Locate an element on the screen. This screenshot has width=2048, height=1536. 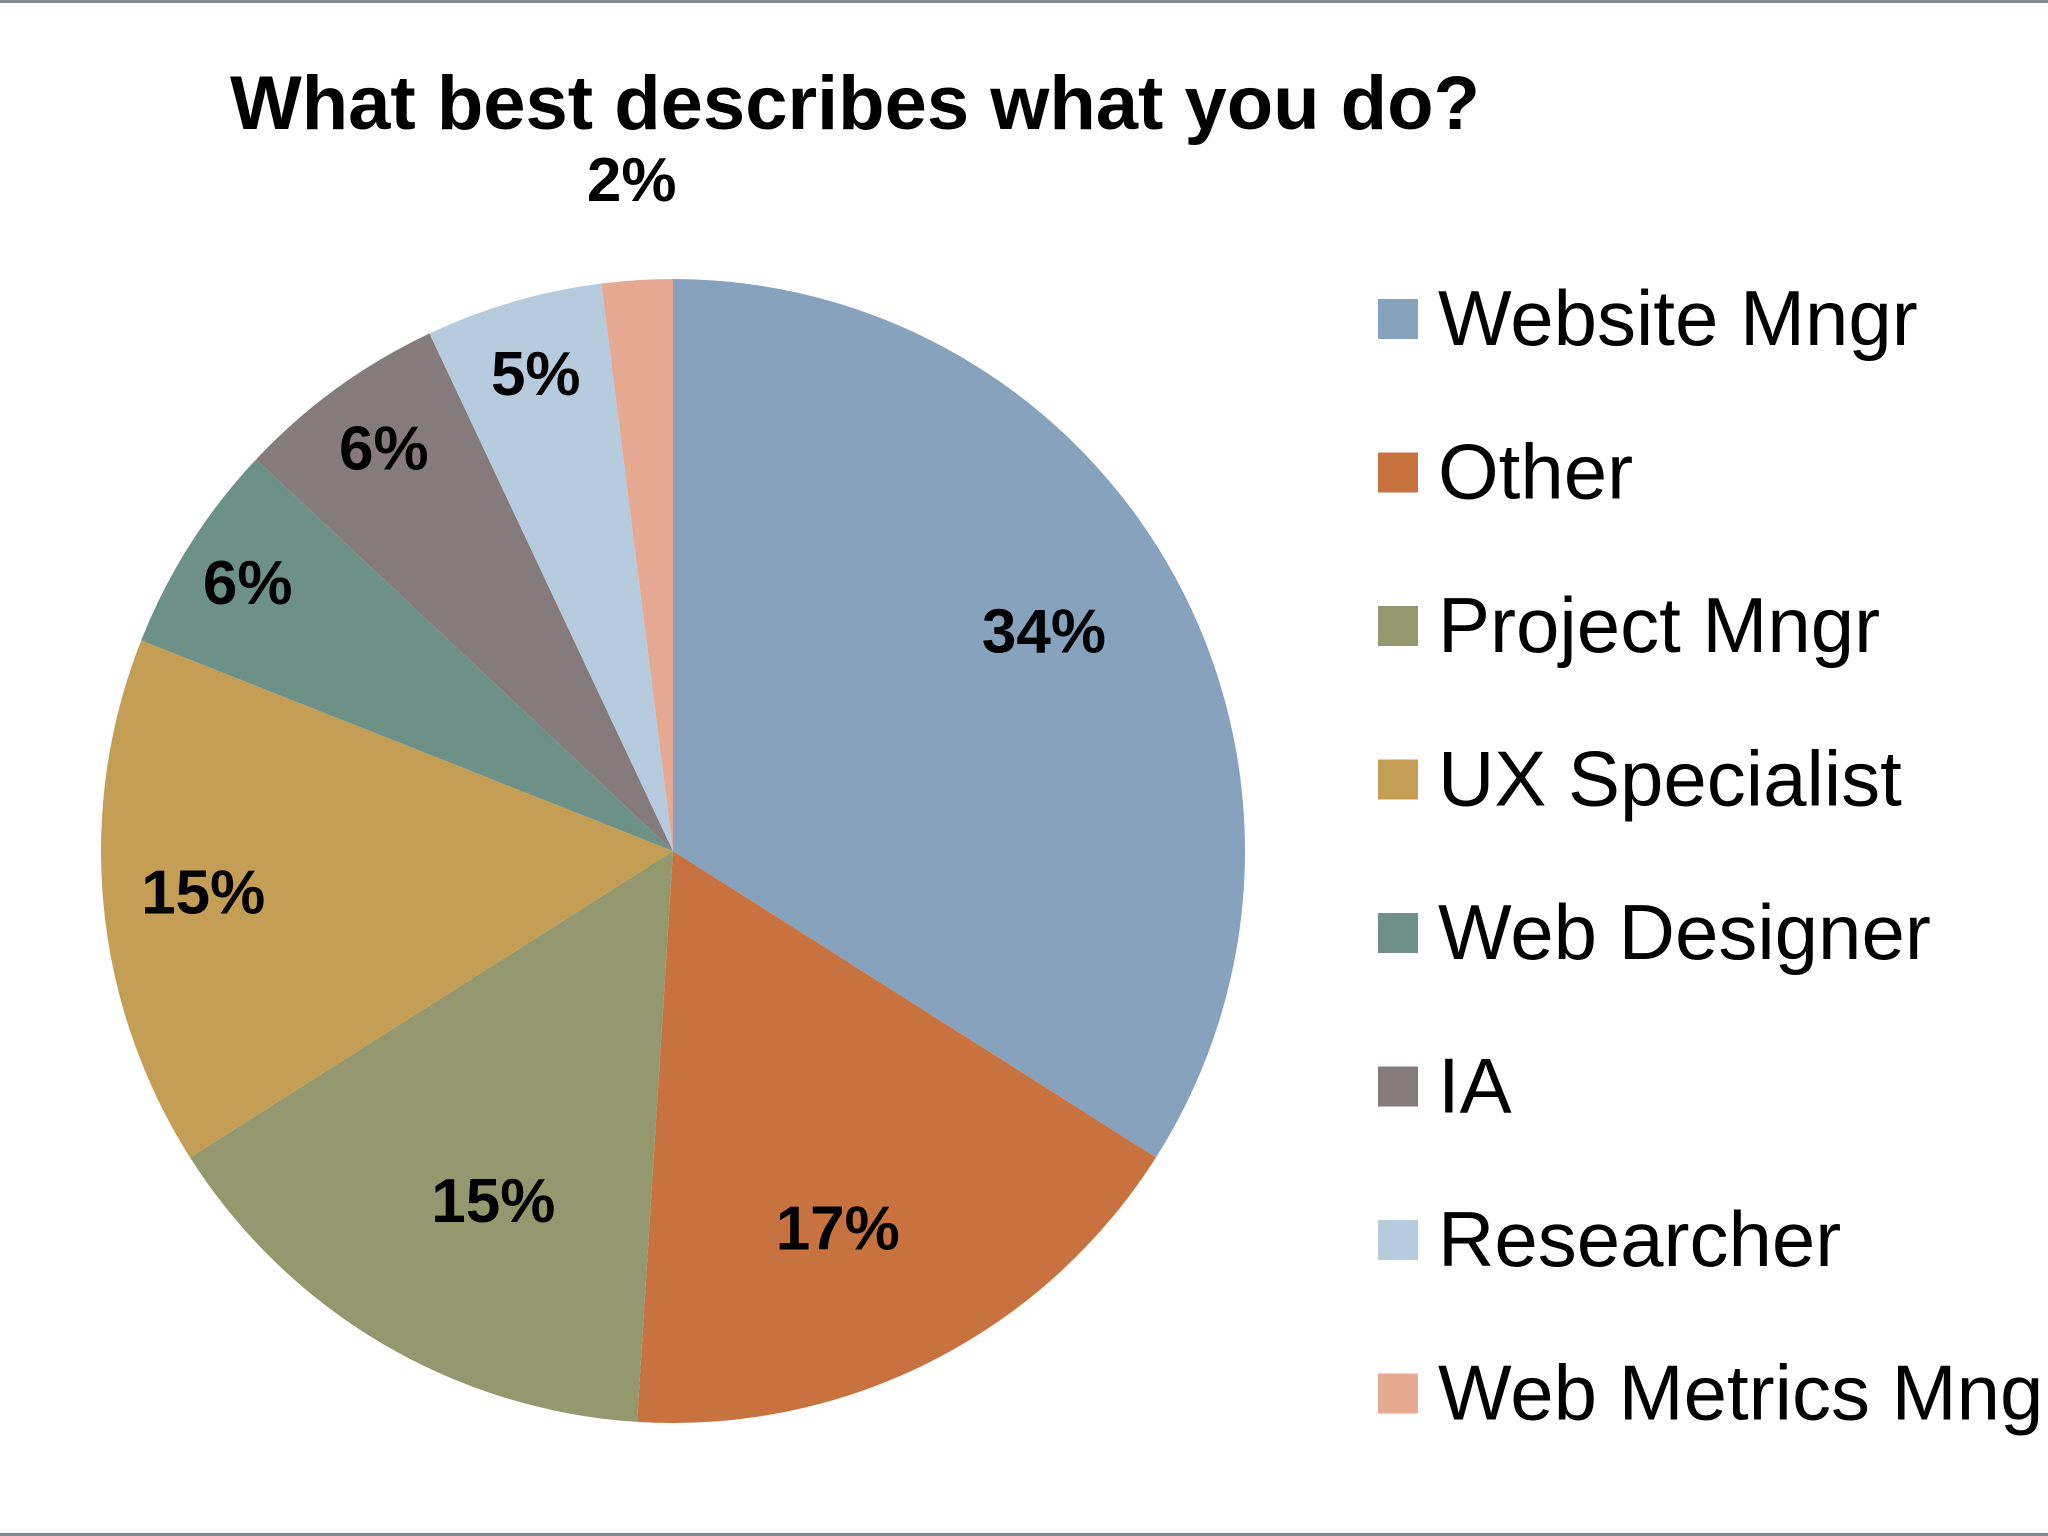
legend-item-website-mngr: Website Mngr is located at coordinates (1648, 318).